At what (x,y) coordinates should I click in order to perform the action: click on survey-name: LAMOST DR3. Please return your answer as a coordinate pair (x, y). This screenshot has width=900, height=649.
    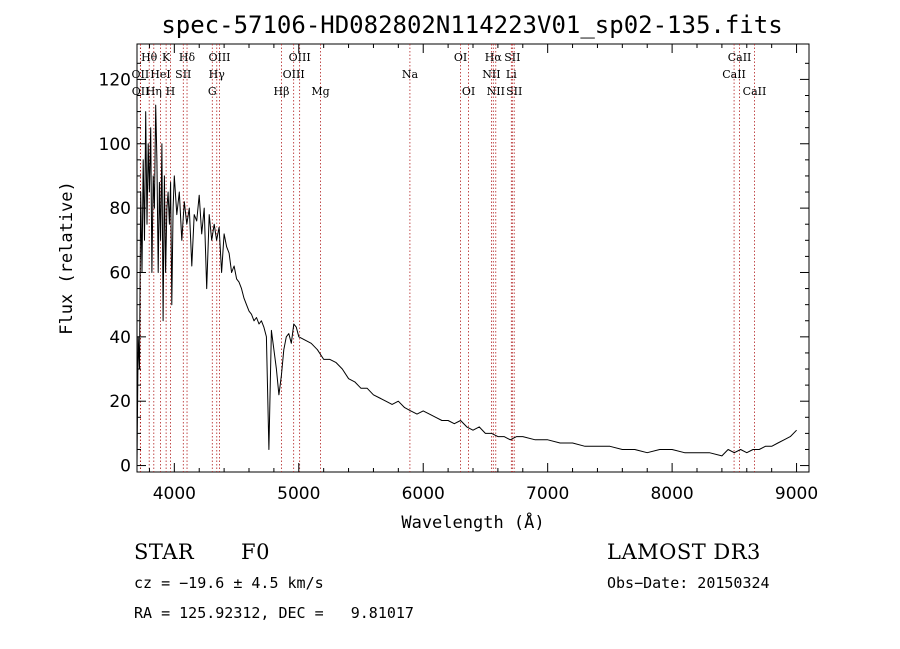
    Looking at the image, I should click on (684, 552).